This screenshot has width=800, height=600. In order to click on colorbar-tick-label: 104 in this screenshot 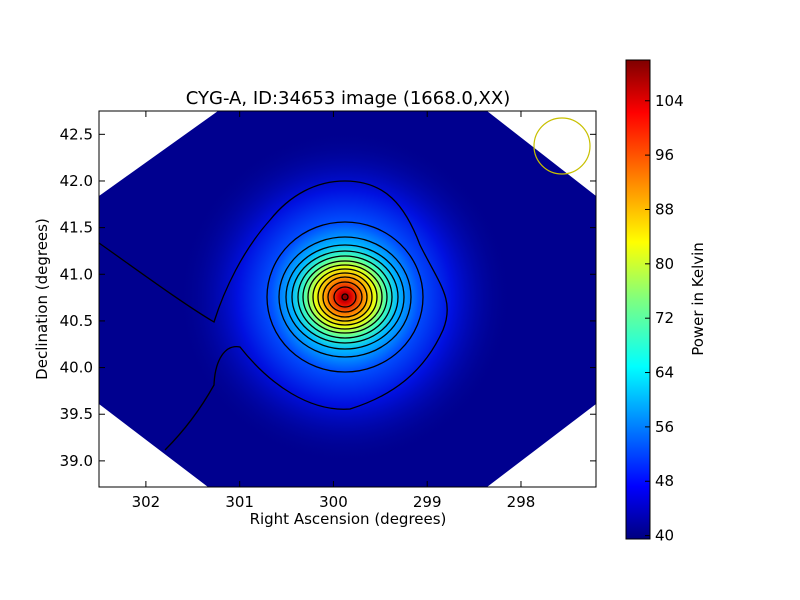, I will do `click(669, 101)`.